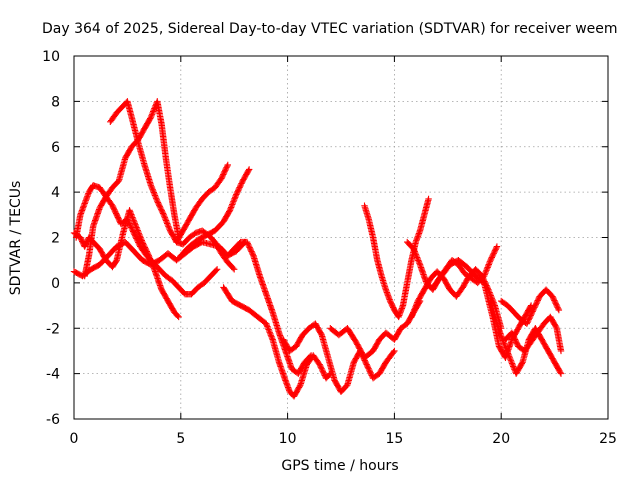  I want to click on y-tick-label: -2, so click(53, 329).